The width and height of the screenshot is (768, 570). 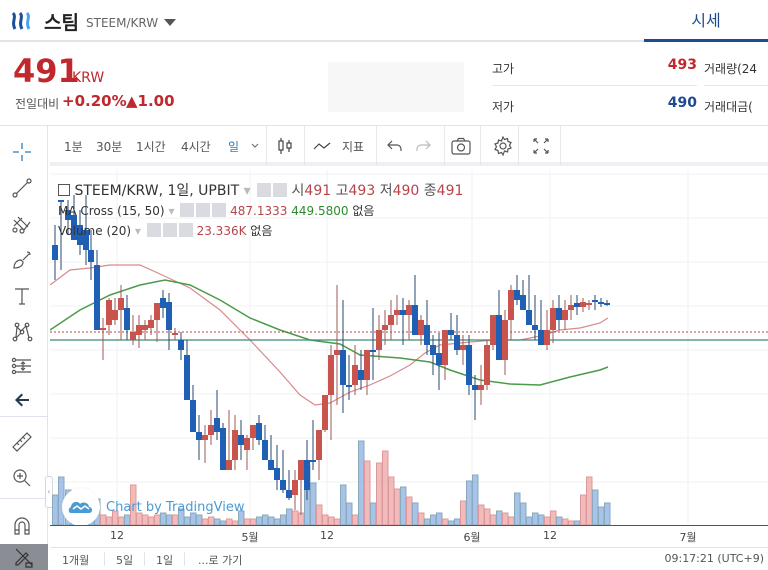 What do you see at coordinates (37, 104) in the screenshot?
I see `change-label: 전일대비` at bounding box center [37, 104].